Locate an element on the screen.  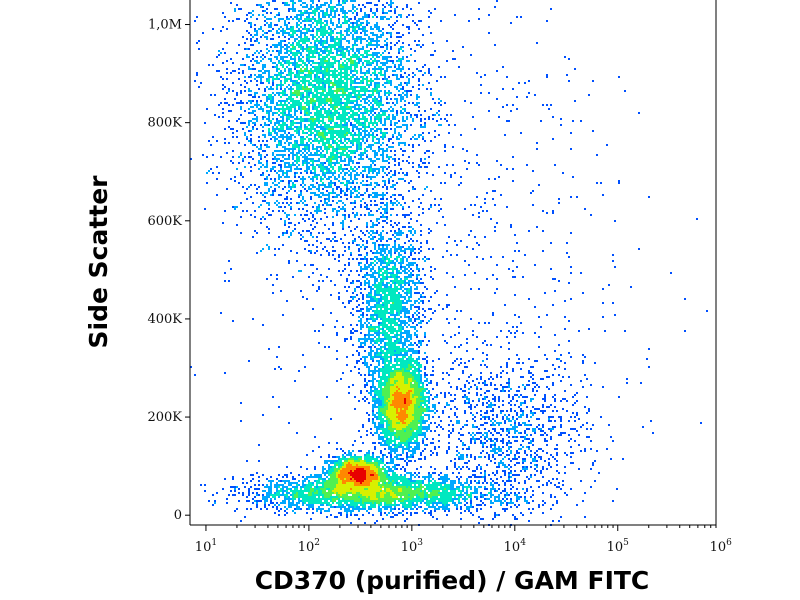
x-tick-exponent: 1 is located at coordinates (214, 543).